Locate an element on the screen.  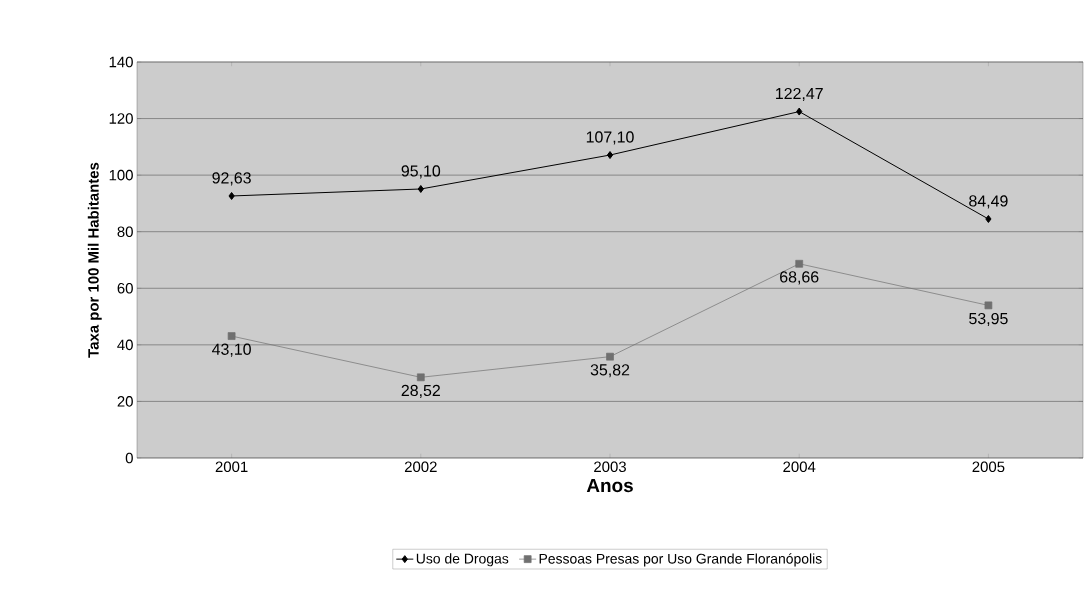
data-label: 35,82 is located at coordinates (610, 371).